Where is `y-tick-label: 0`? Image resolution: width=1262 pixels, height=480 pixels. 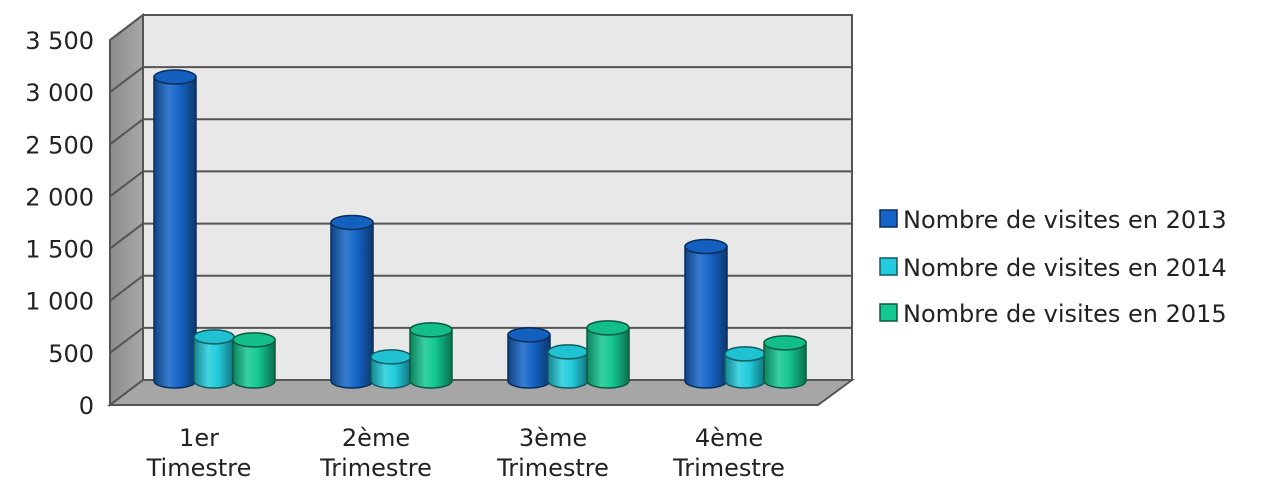 y-tick-label: 0 is located at coordinates (86, 406).